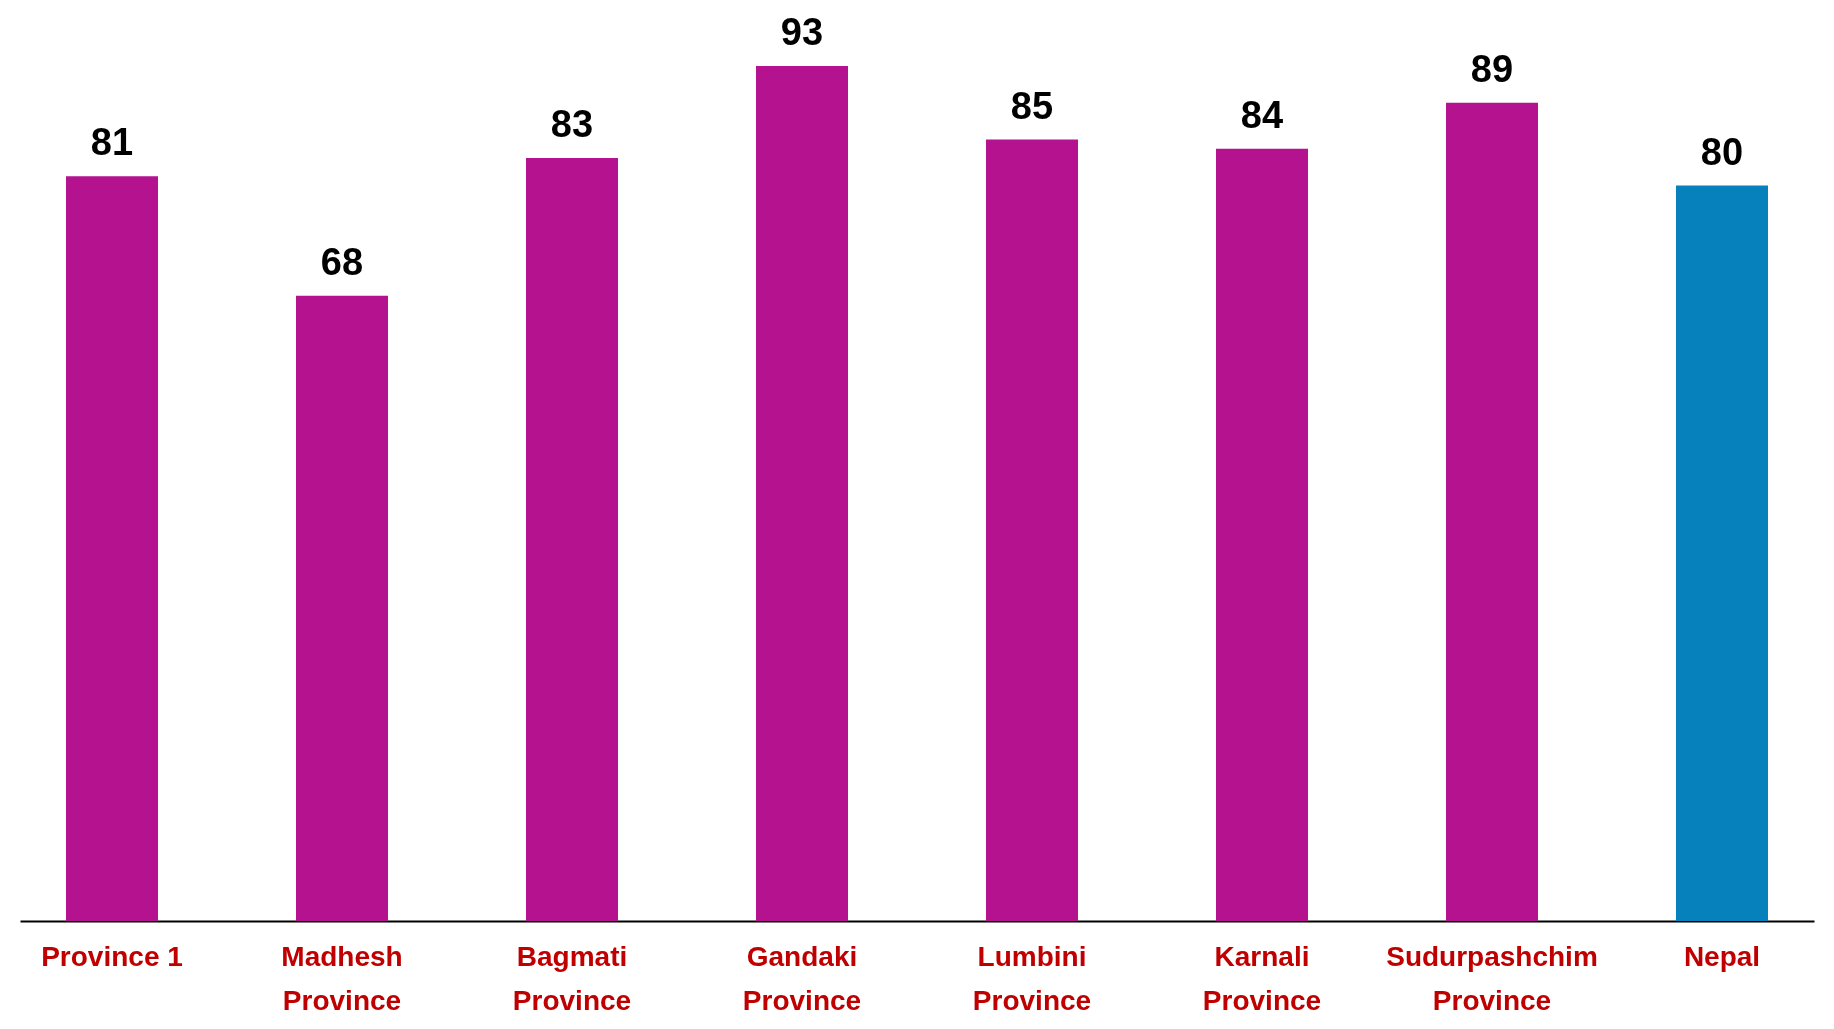  What do you see at coordinates (1492, 978) in the screenshot?
I see `x-tick-label: Sudurpashchim Province` at bounding box center [1492, 978].